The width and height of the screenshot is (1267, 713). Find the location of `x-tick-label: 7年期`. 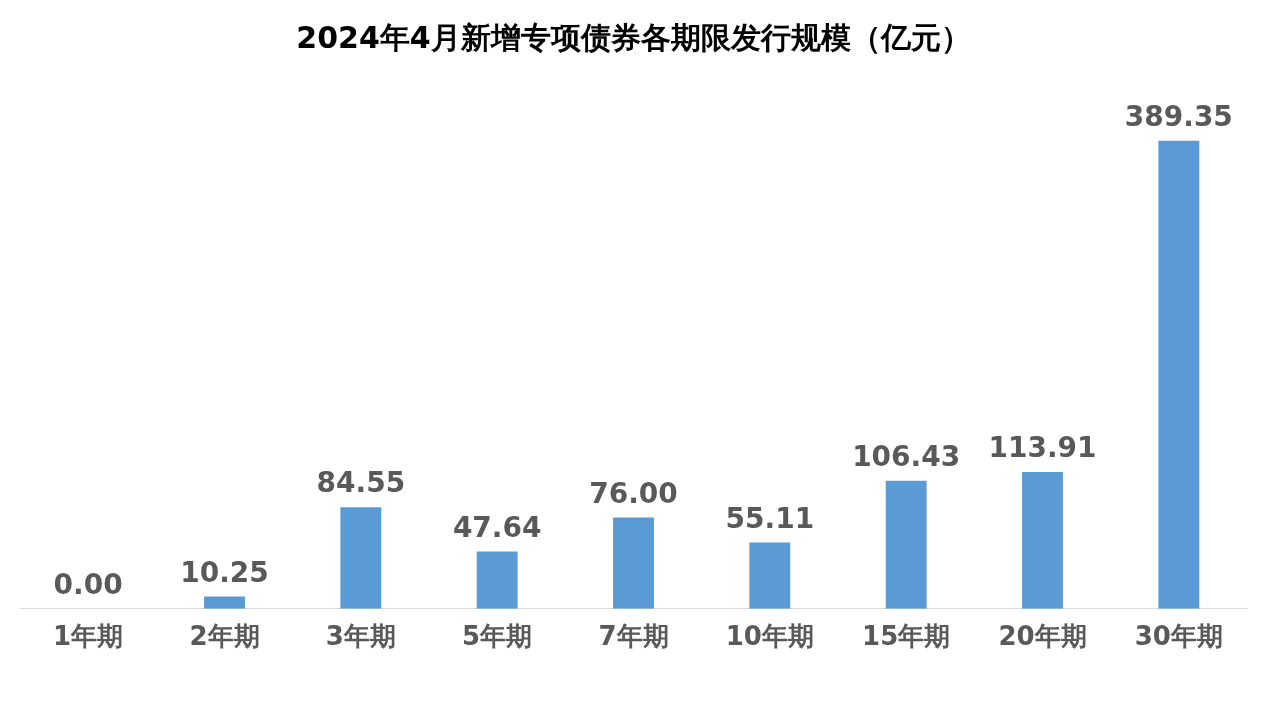

x-tick-label: 7年期 is located at coordinates (633, 636).